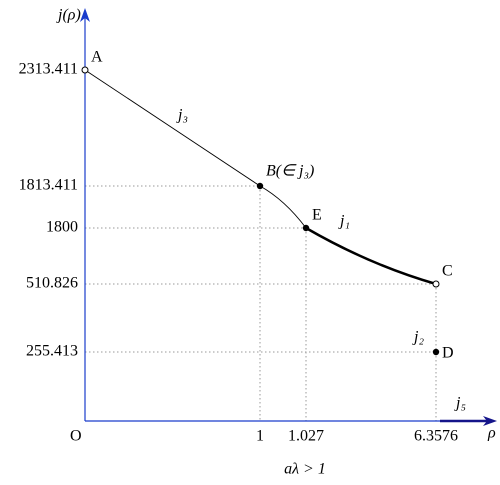 The height and width of the screenshot is (485, 500). Describe the element at coordinates (172, 128) in the screenshot. I see `curve-j3` at that location.